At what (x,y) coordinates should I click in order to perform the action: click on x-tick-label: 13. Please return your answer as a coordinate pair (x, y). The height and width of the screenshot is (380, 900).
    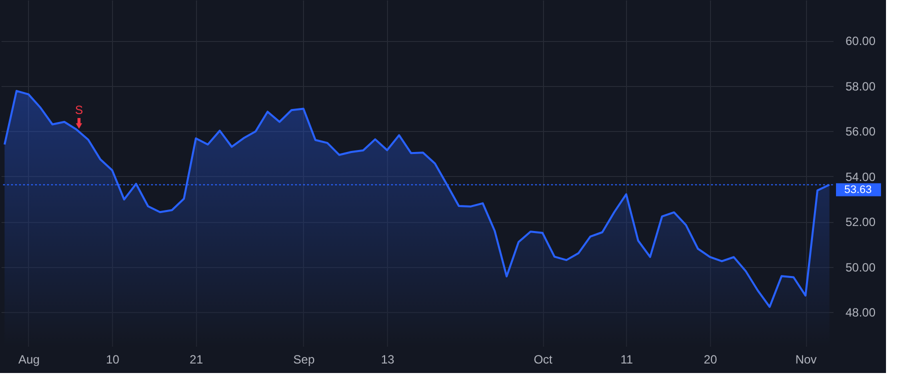
    Looking at the image, I should click on (387, 359).